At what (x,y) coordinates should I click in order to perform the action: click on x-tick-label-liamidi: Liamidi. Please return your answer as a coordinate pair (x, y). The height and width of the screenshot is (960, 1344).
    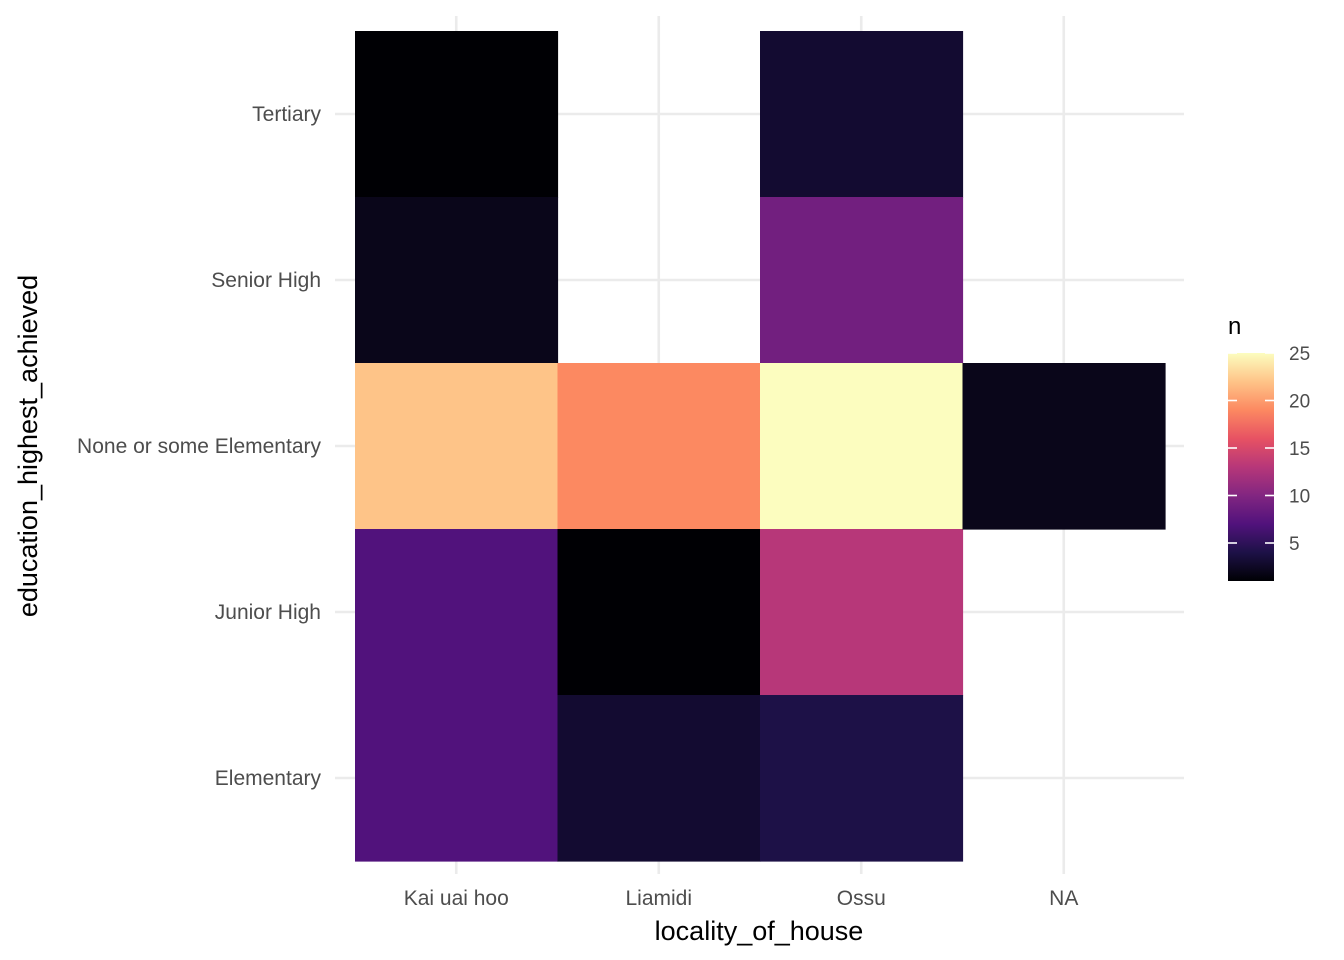
    Looking at the image, I should click on (658, 898).